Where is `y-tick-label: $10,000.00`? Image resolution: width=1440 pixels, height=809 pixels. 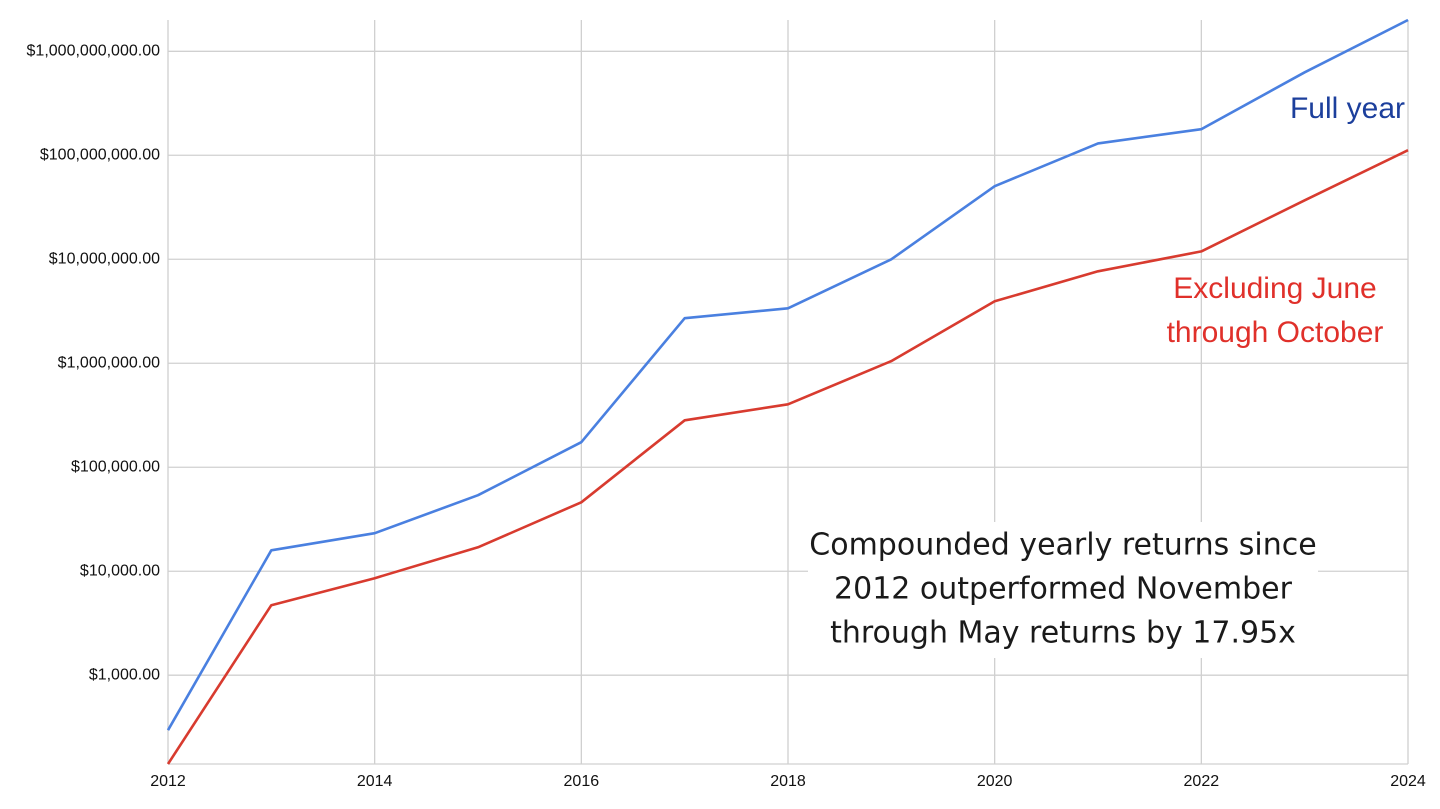 y-tick-label: $10,000.00 is located at coordinates (120, 570).